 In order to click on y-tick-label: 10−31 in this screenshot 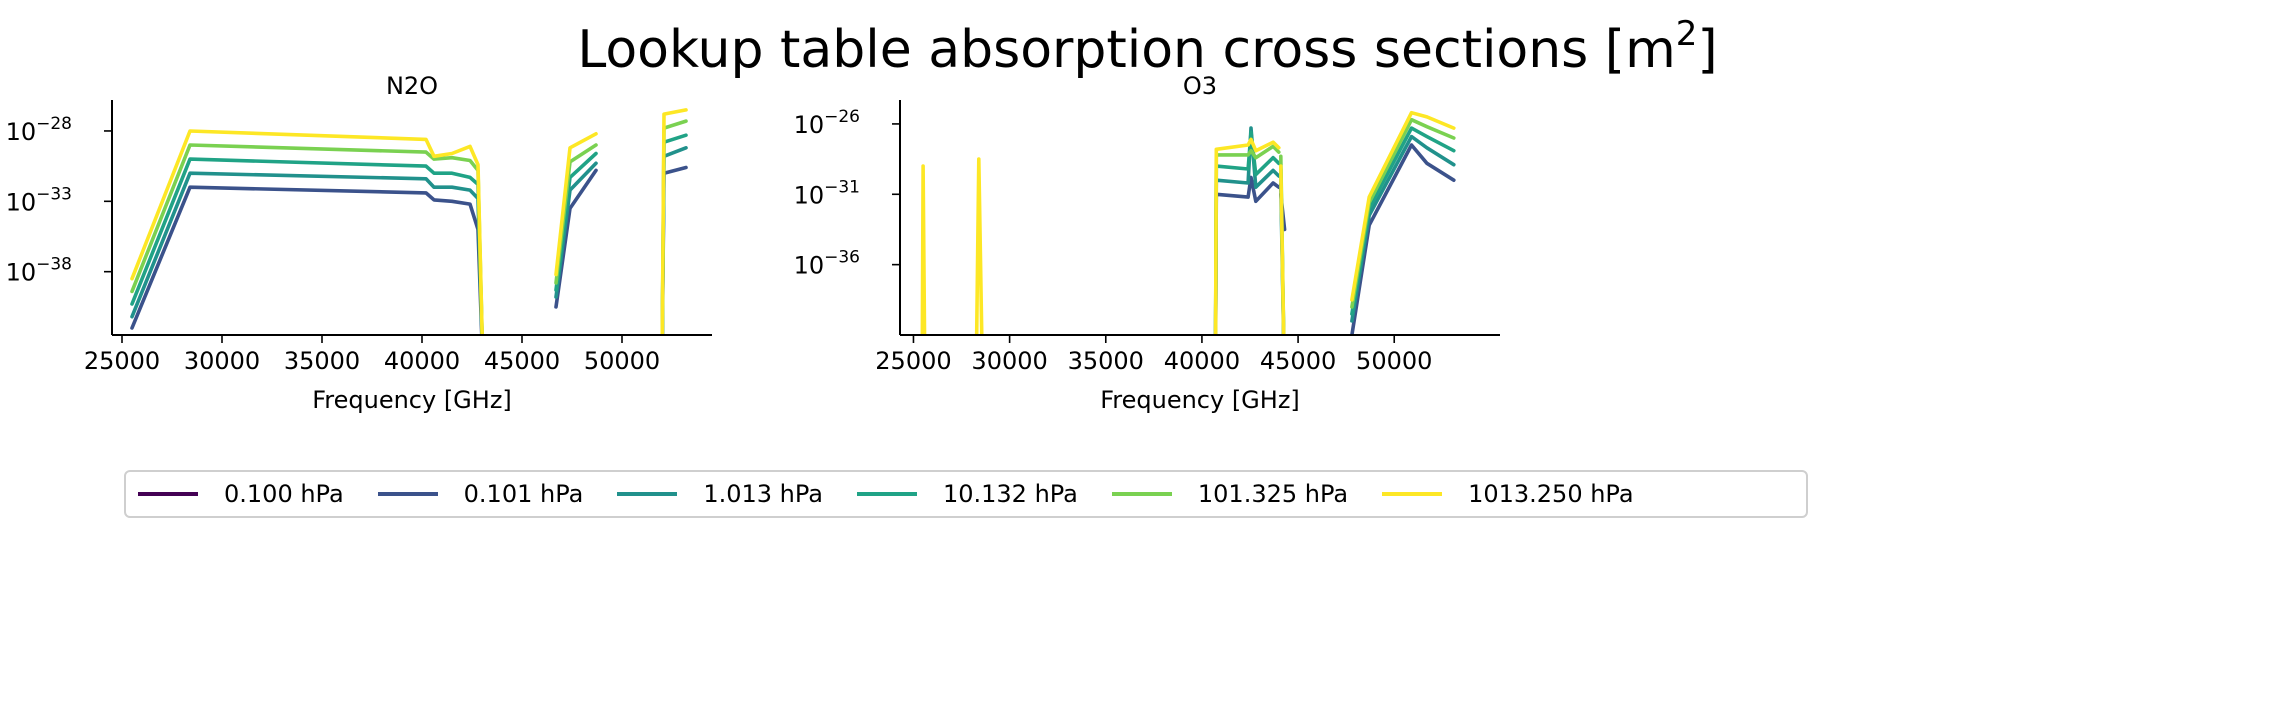, I will do `click(827, 193)`.